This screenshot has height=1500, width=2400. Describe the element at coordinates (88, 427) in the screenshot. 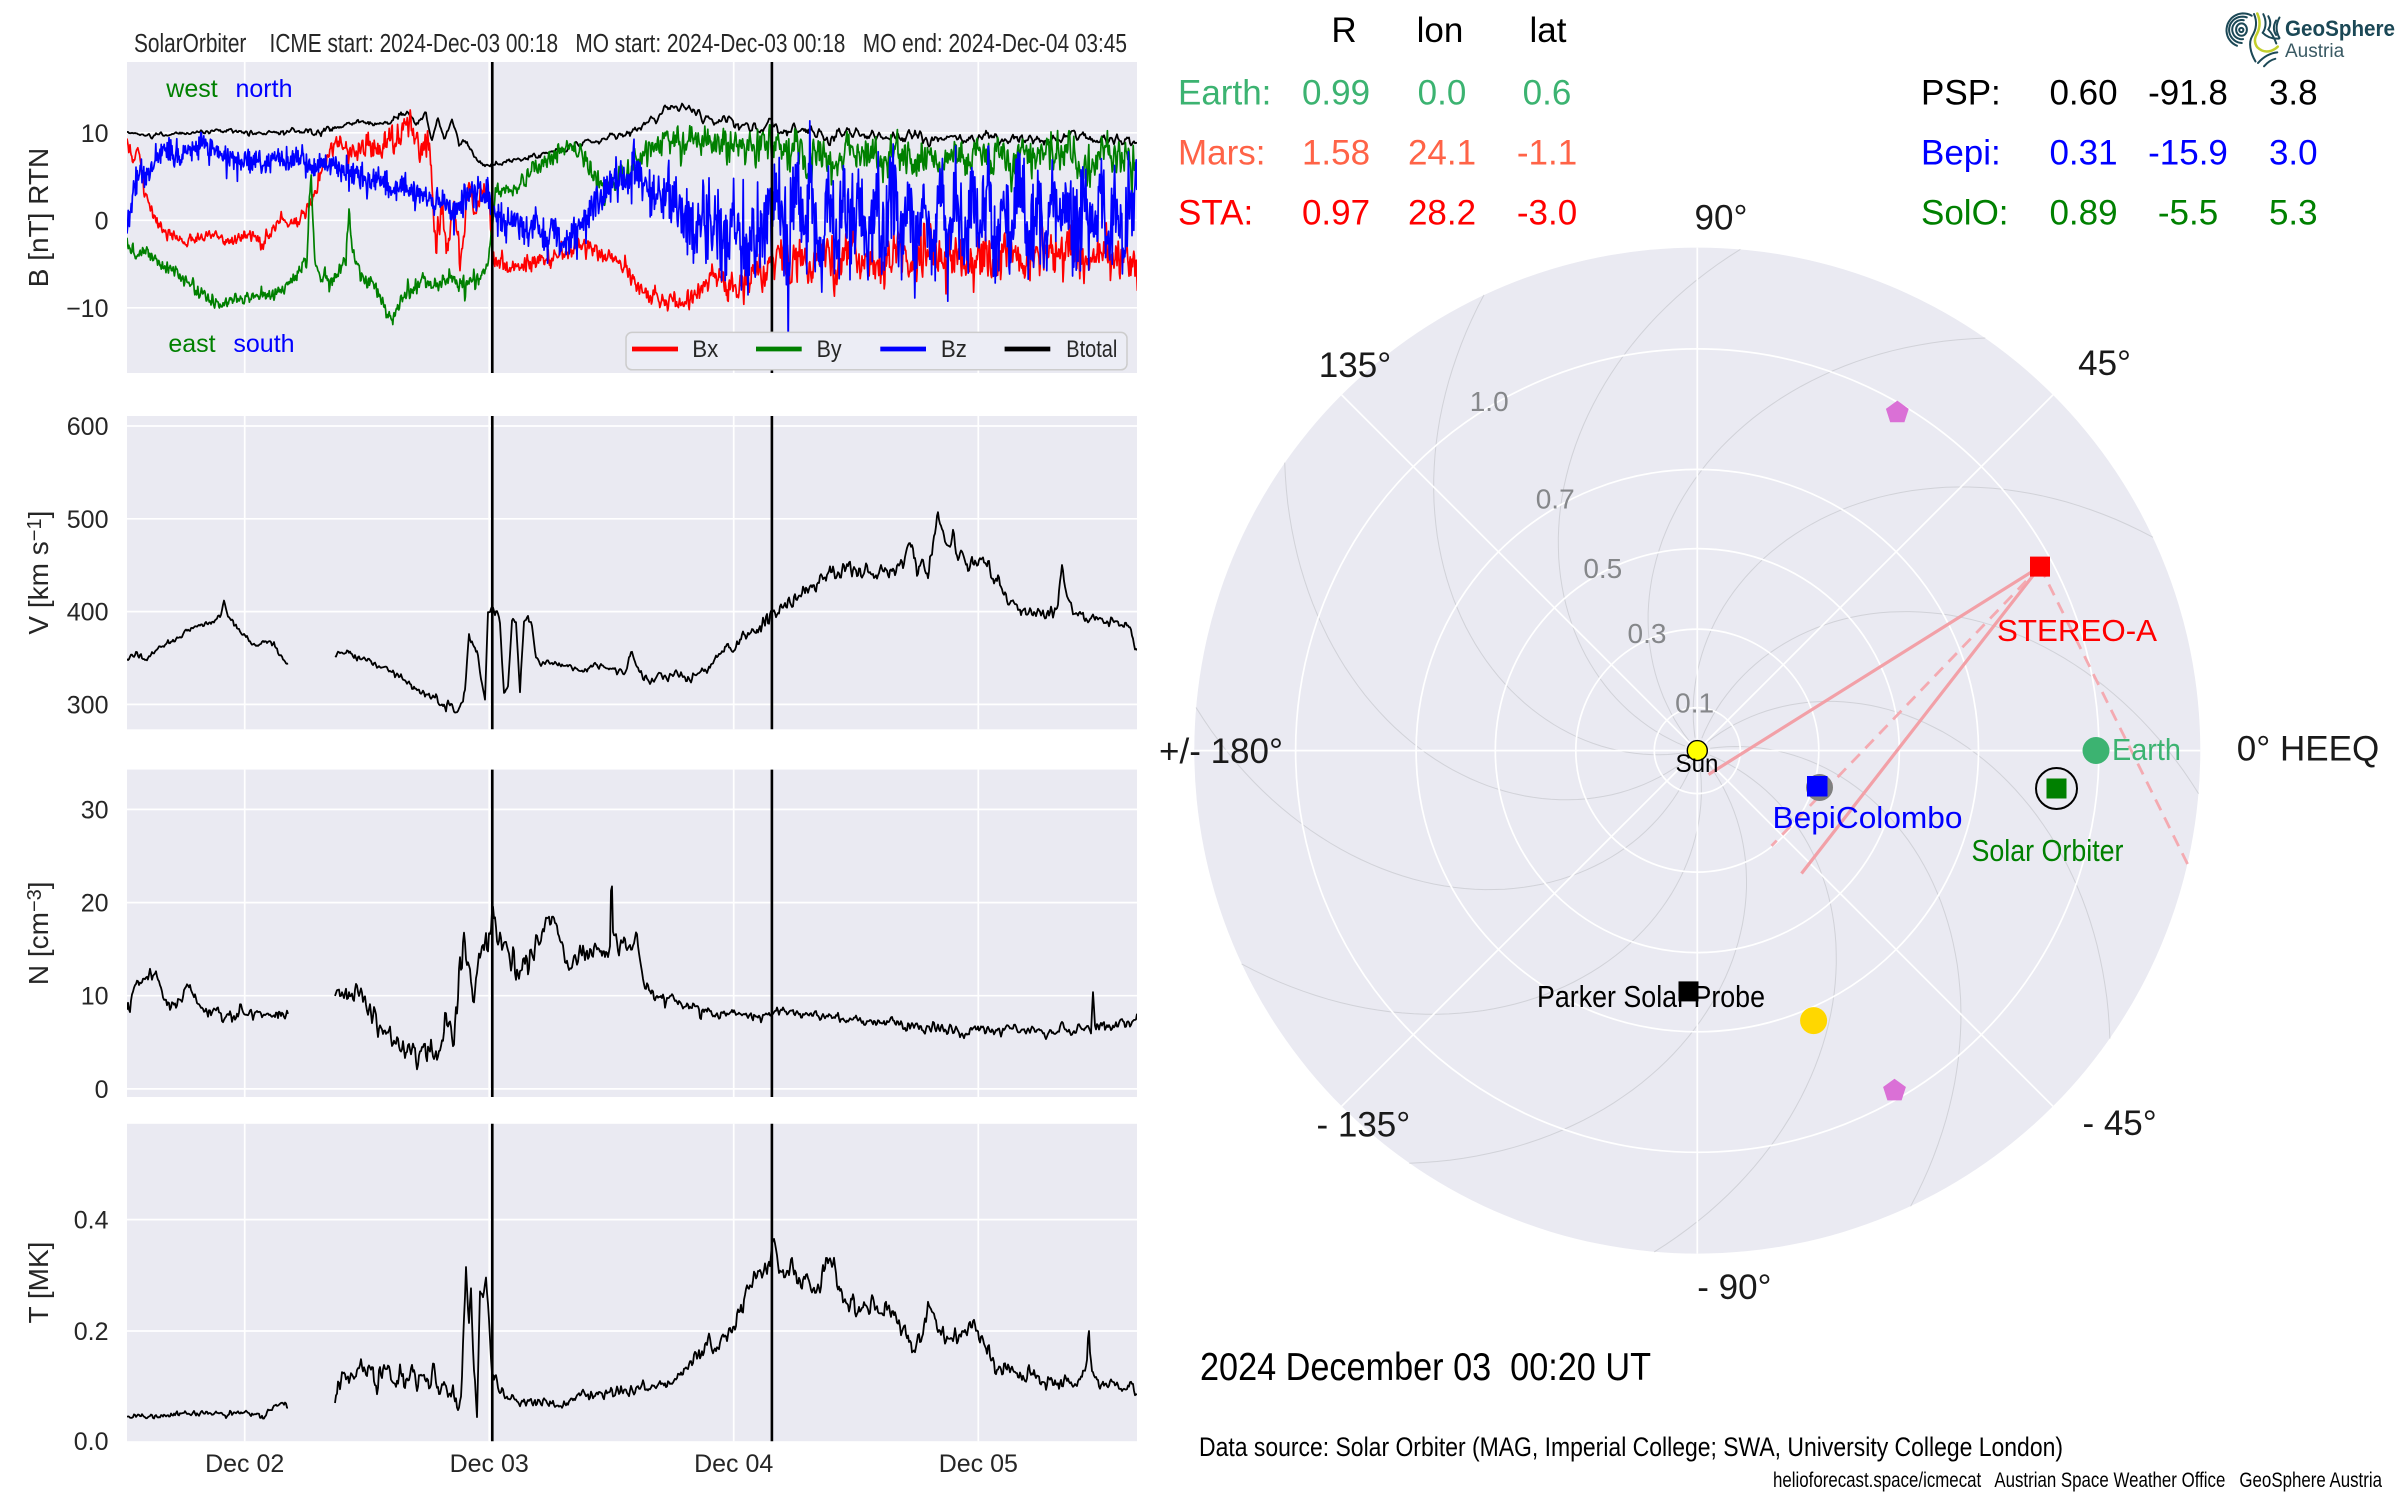

I see `svg-text: 600` at that location.